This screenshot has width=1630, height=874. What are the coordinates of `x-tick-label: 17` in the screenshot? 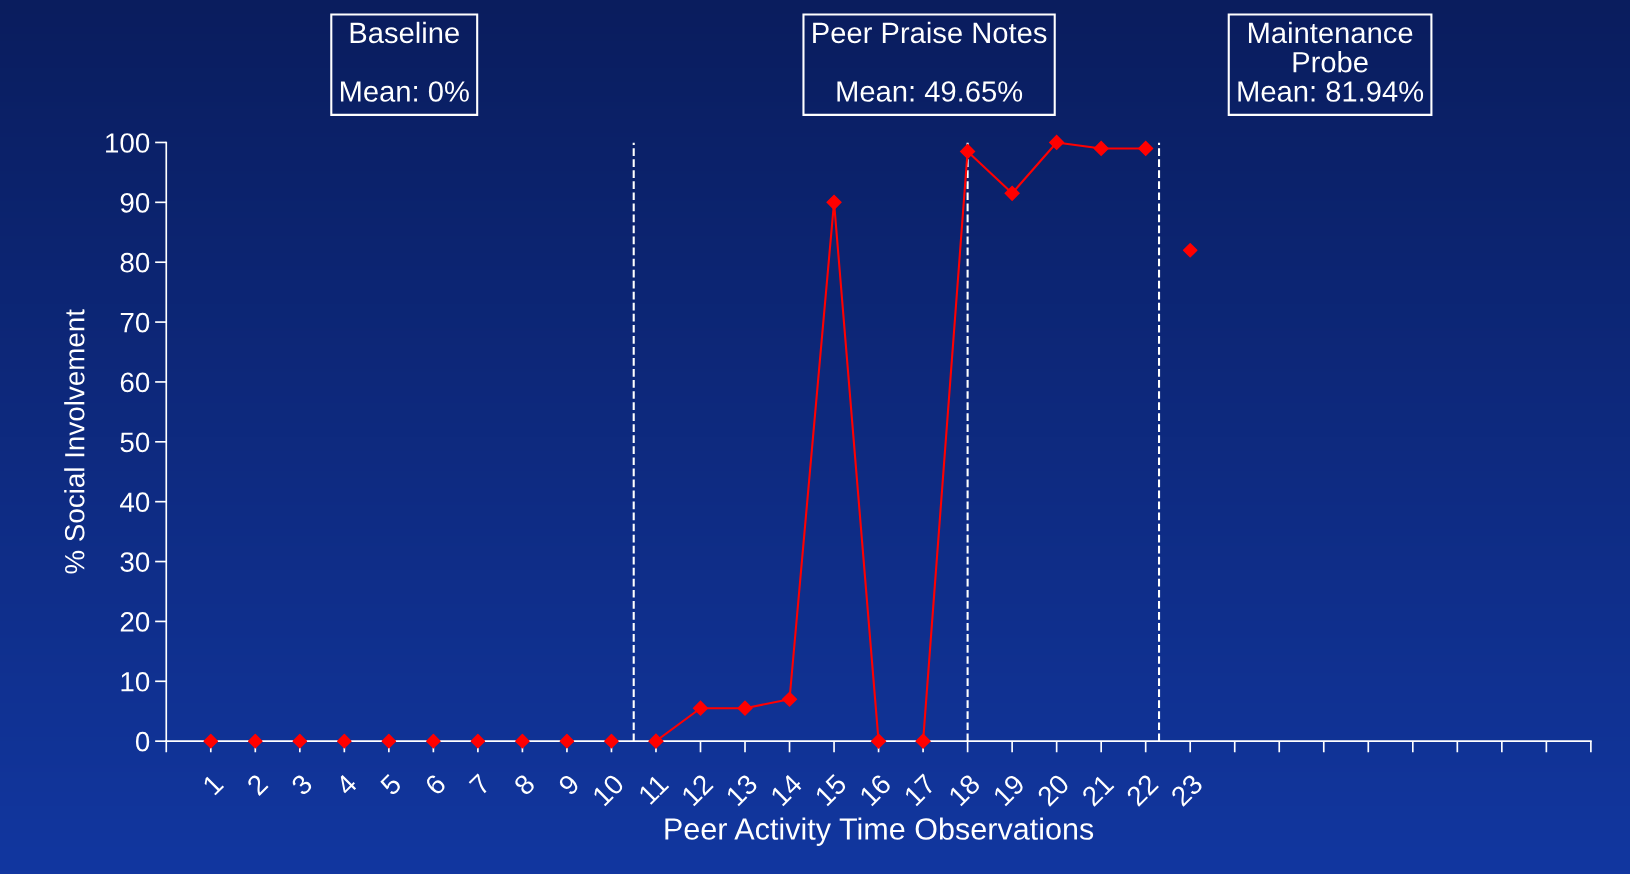 It's located at (920, 790).